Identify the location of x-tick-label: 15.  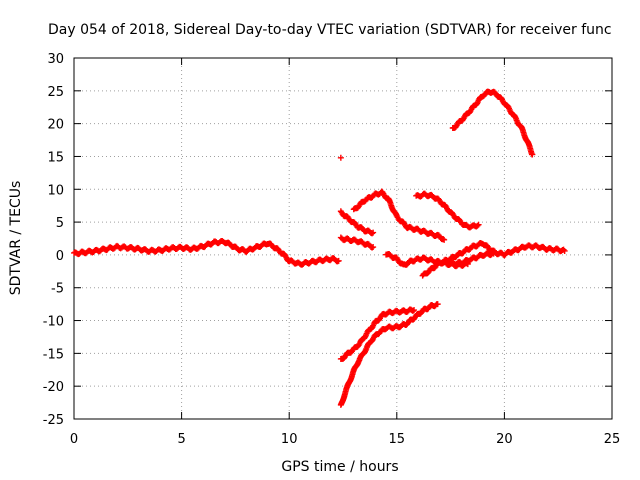
(397, 439).